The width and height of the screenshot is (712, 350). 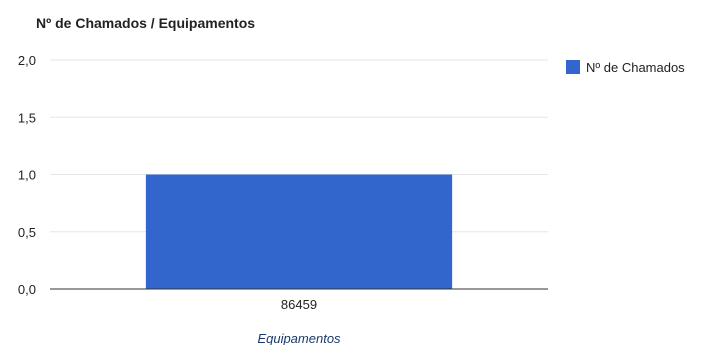 I want to click on x-axis-label: Equipamentos, so click(x=299, y=338).